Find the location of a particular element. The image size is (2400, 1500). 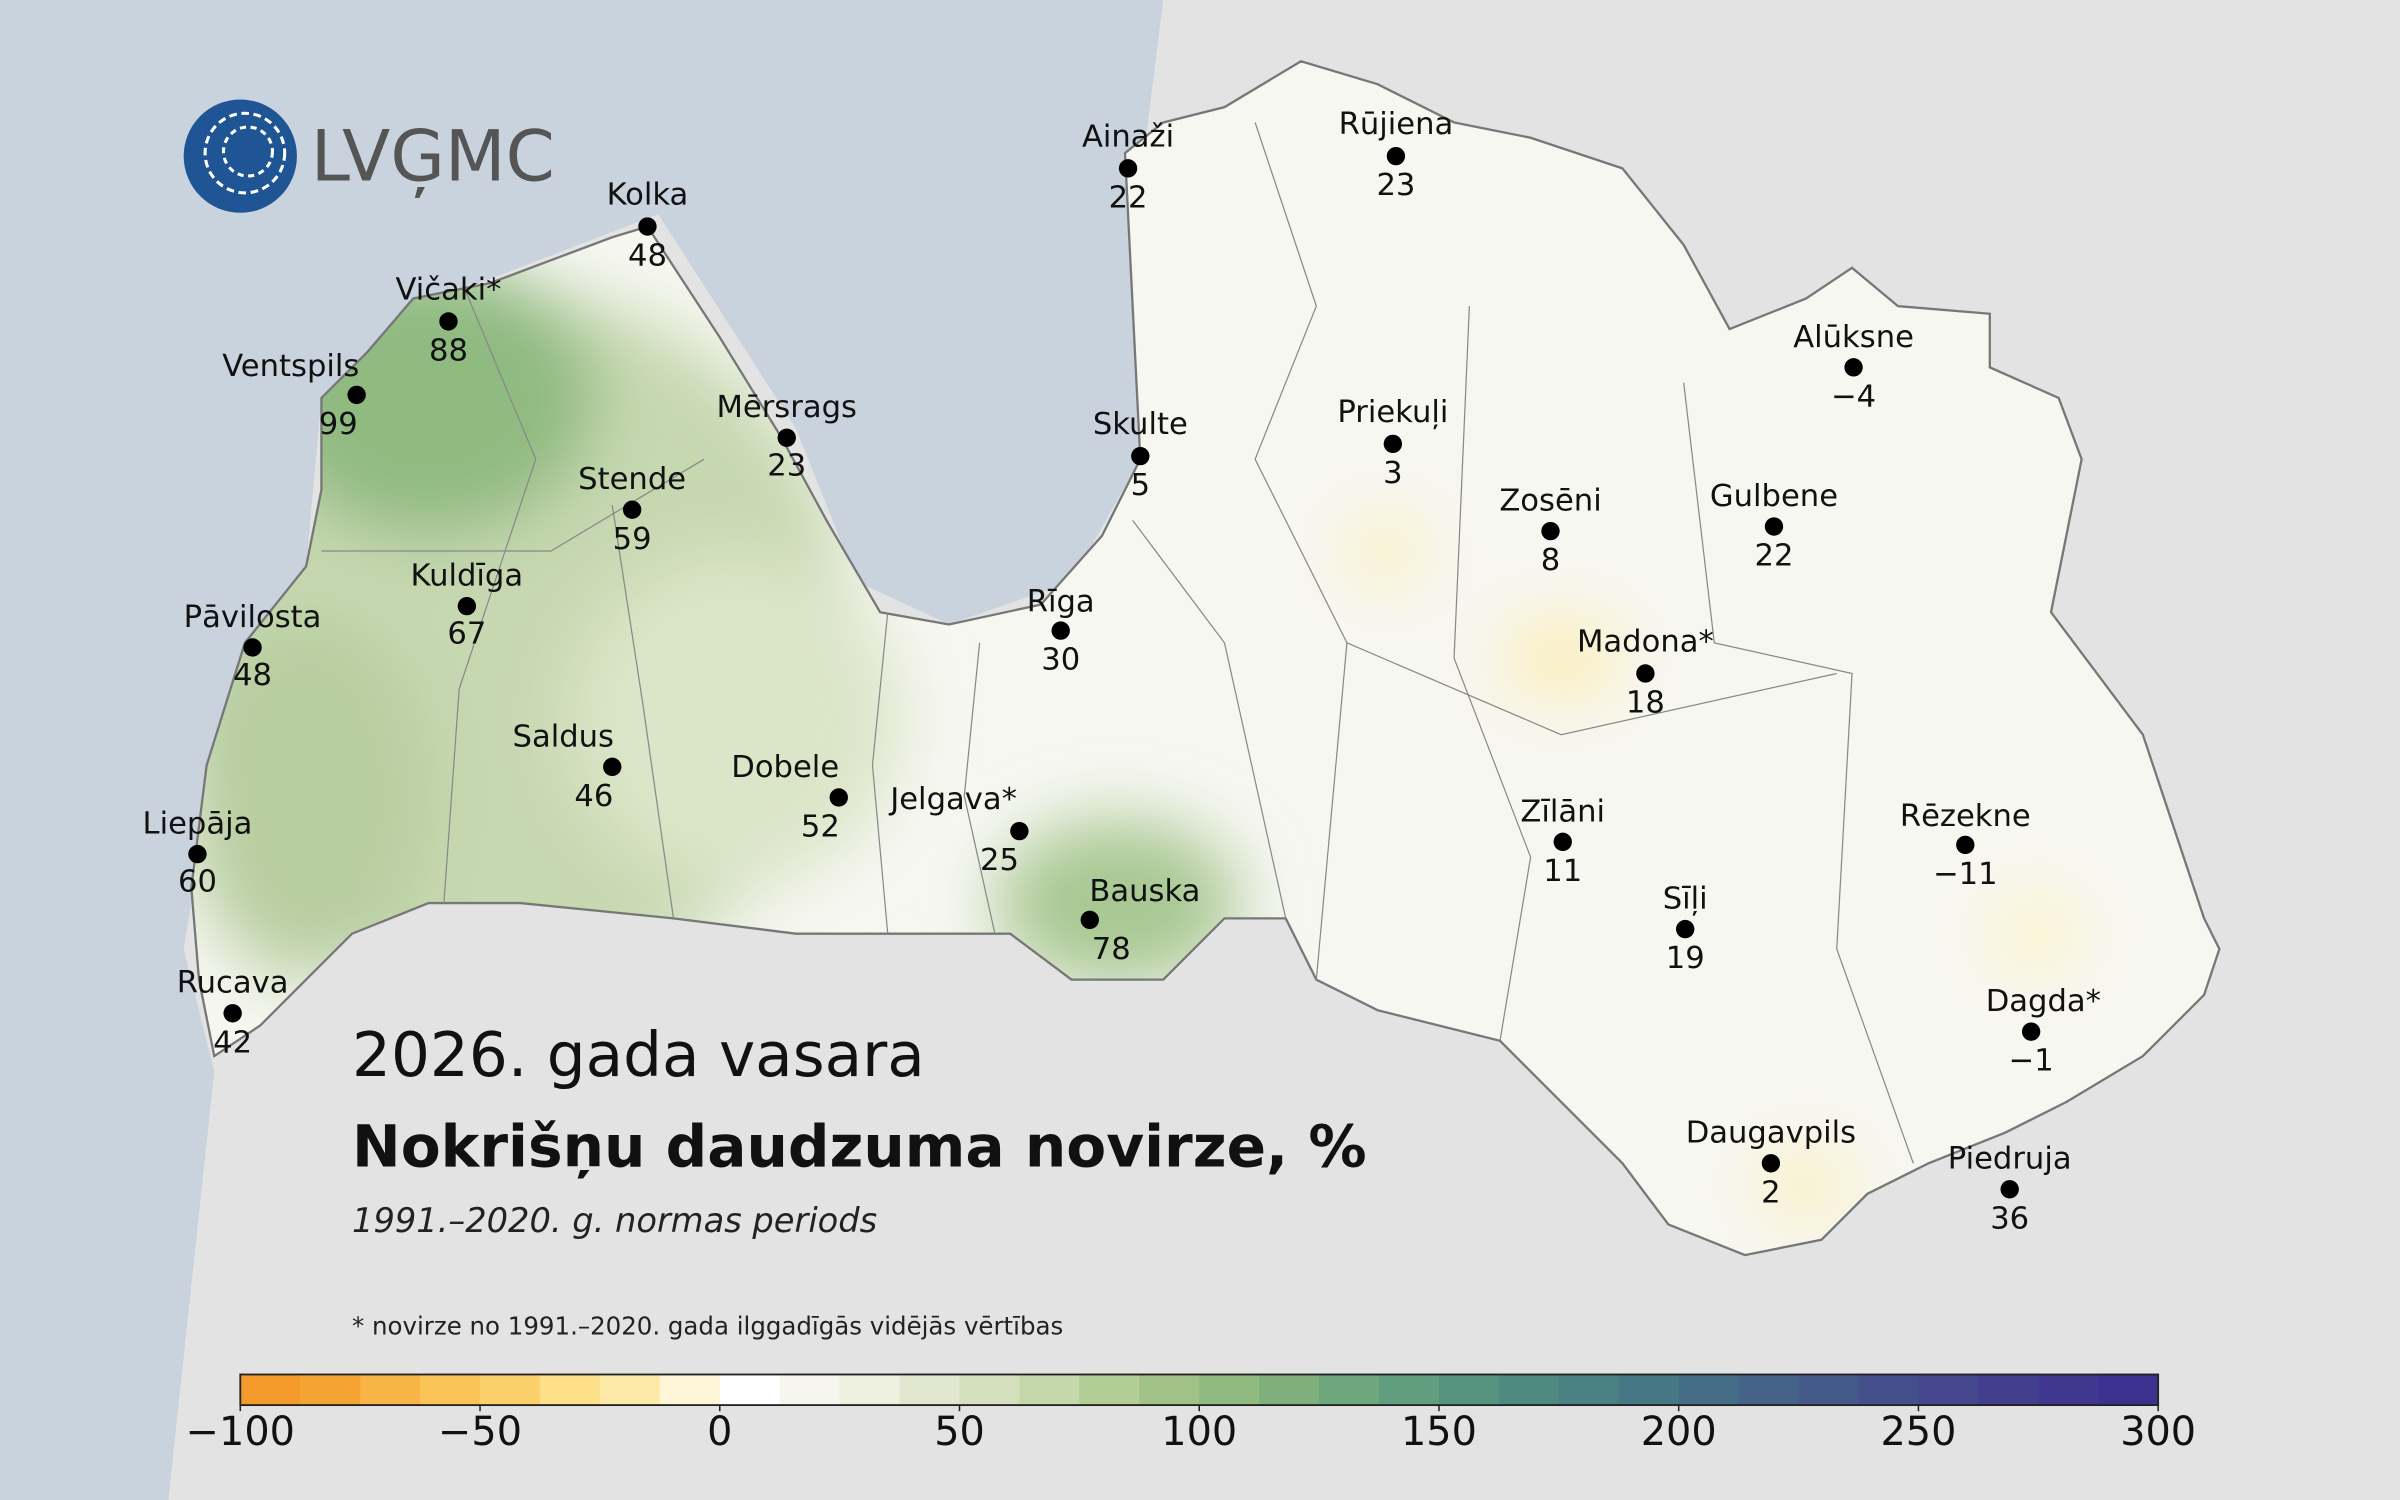

colorbar-tick-label: 0 is located at coordinates (719, 1432).